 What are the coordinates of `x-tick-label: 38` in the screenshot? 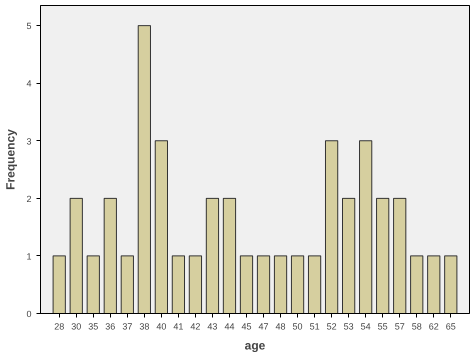 It's located at (144, 327).